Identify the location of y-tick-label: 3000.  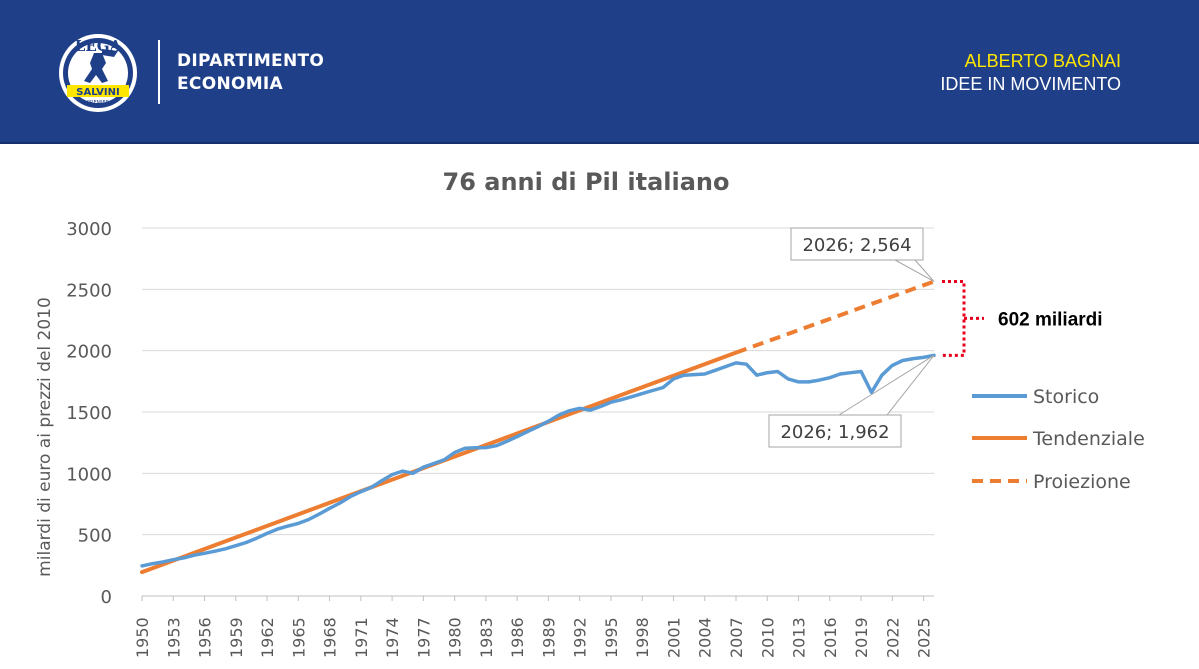
(89, 229).